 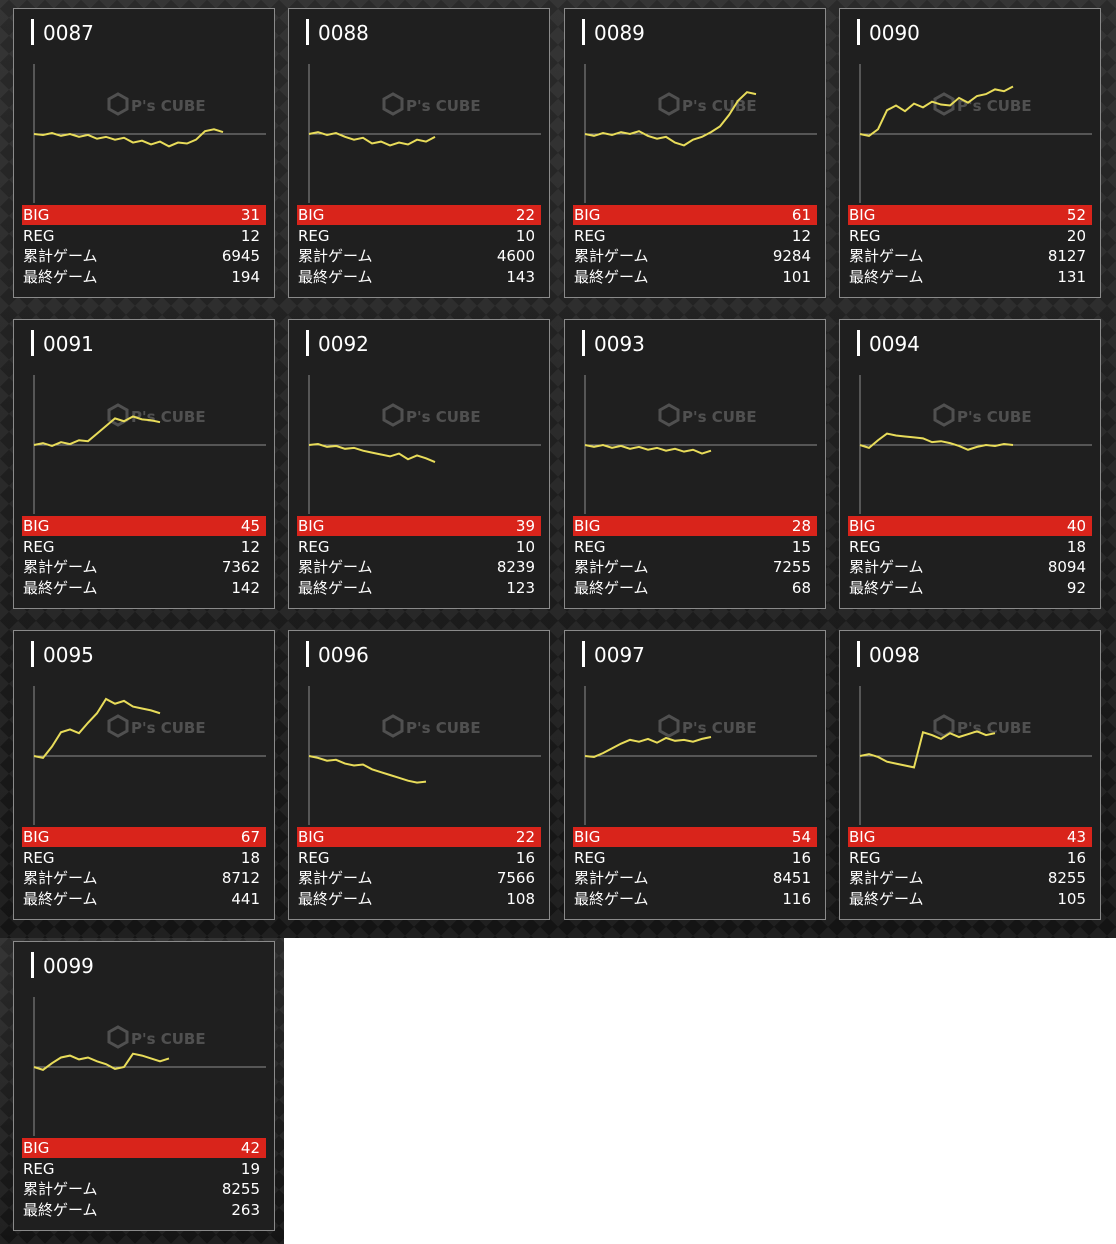 I want to click on machine-number: 0099, so click(x=62, y=965).